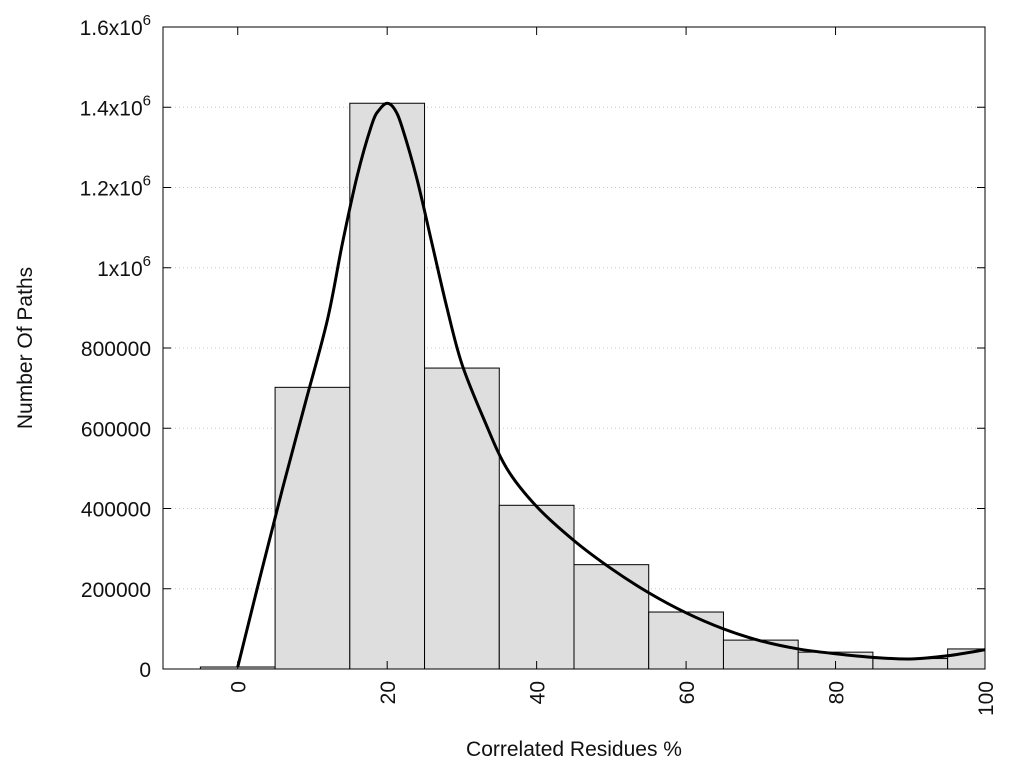  I want to click on y-axis-title: Number Of Paths, so click(25, 348).